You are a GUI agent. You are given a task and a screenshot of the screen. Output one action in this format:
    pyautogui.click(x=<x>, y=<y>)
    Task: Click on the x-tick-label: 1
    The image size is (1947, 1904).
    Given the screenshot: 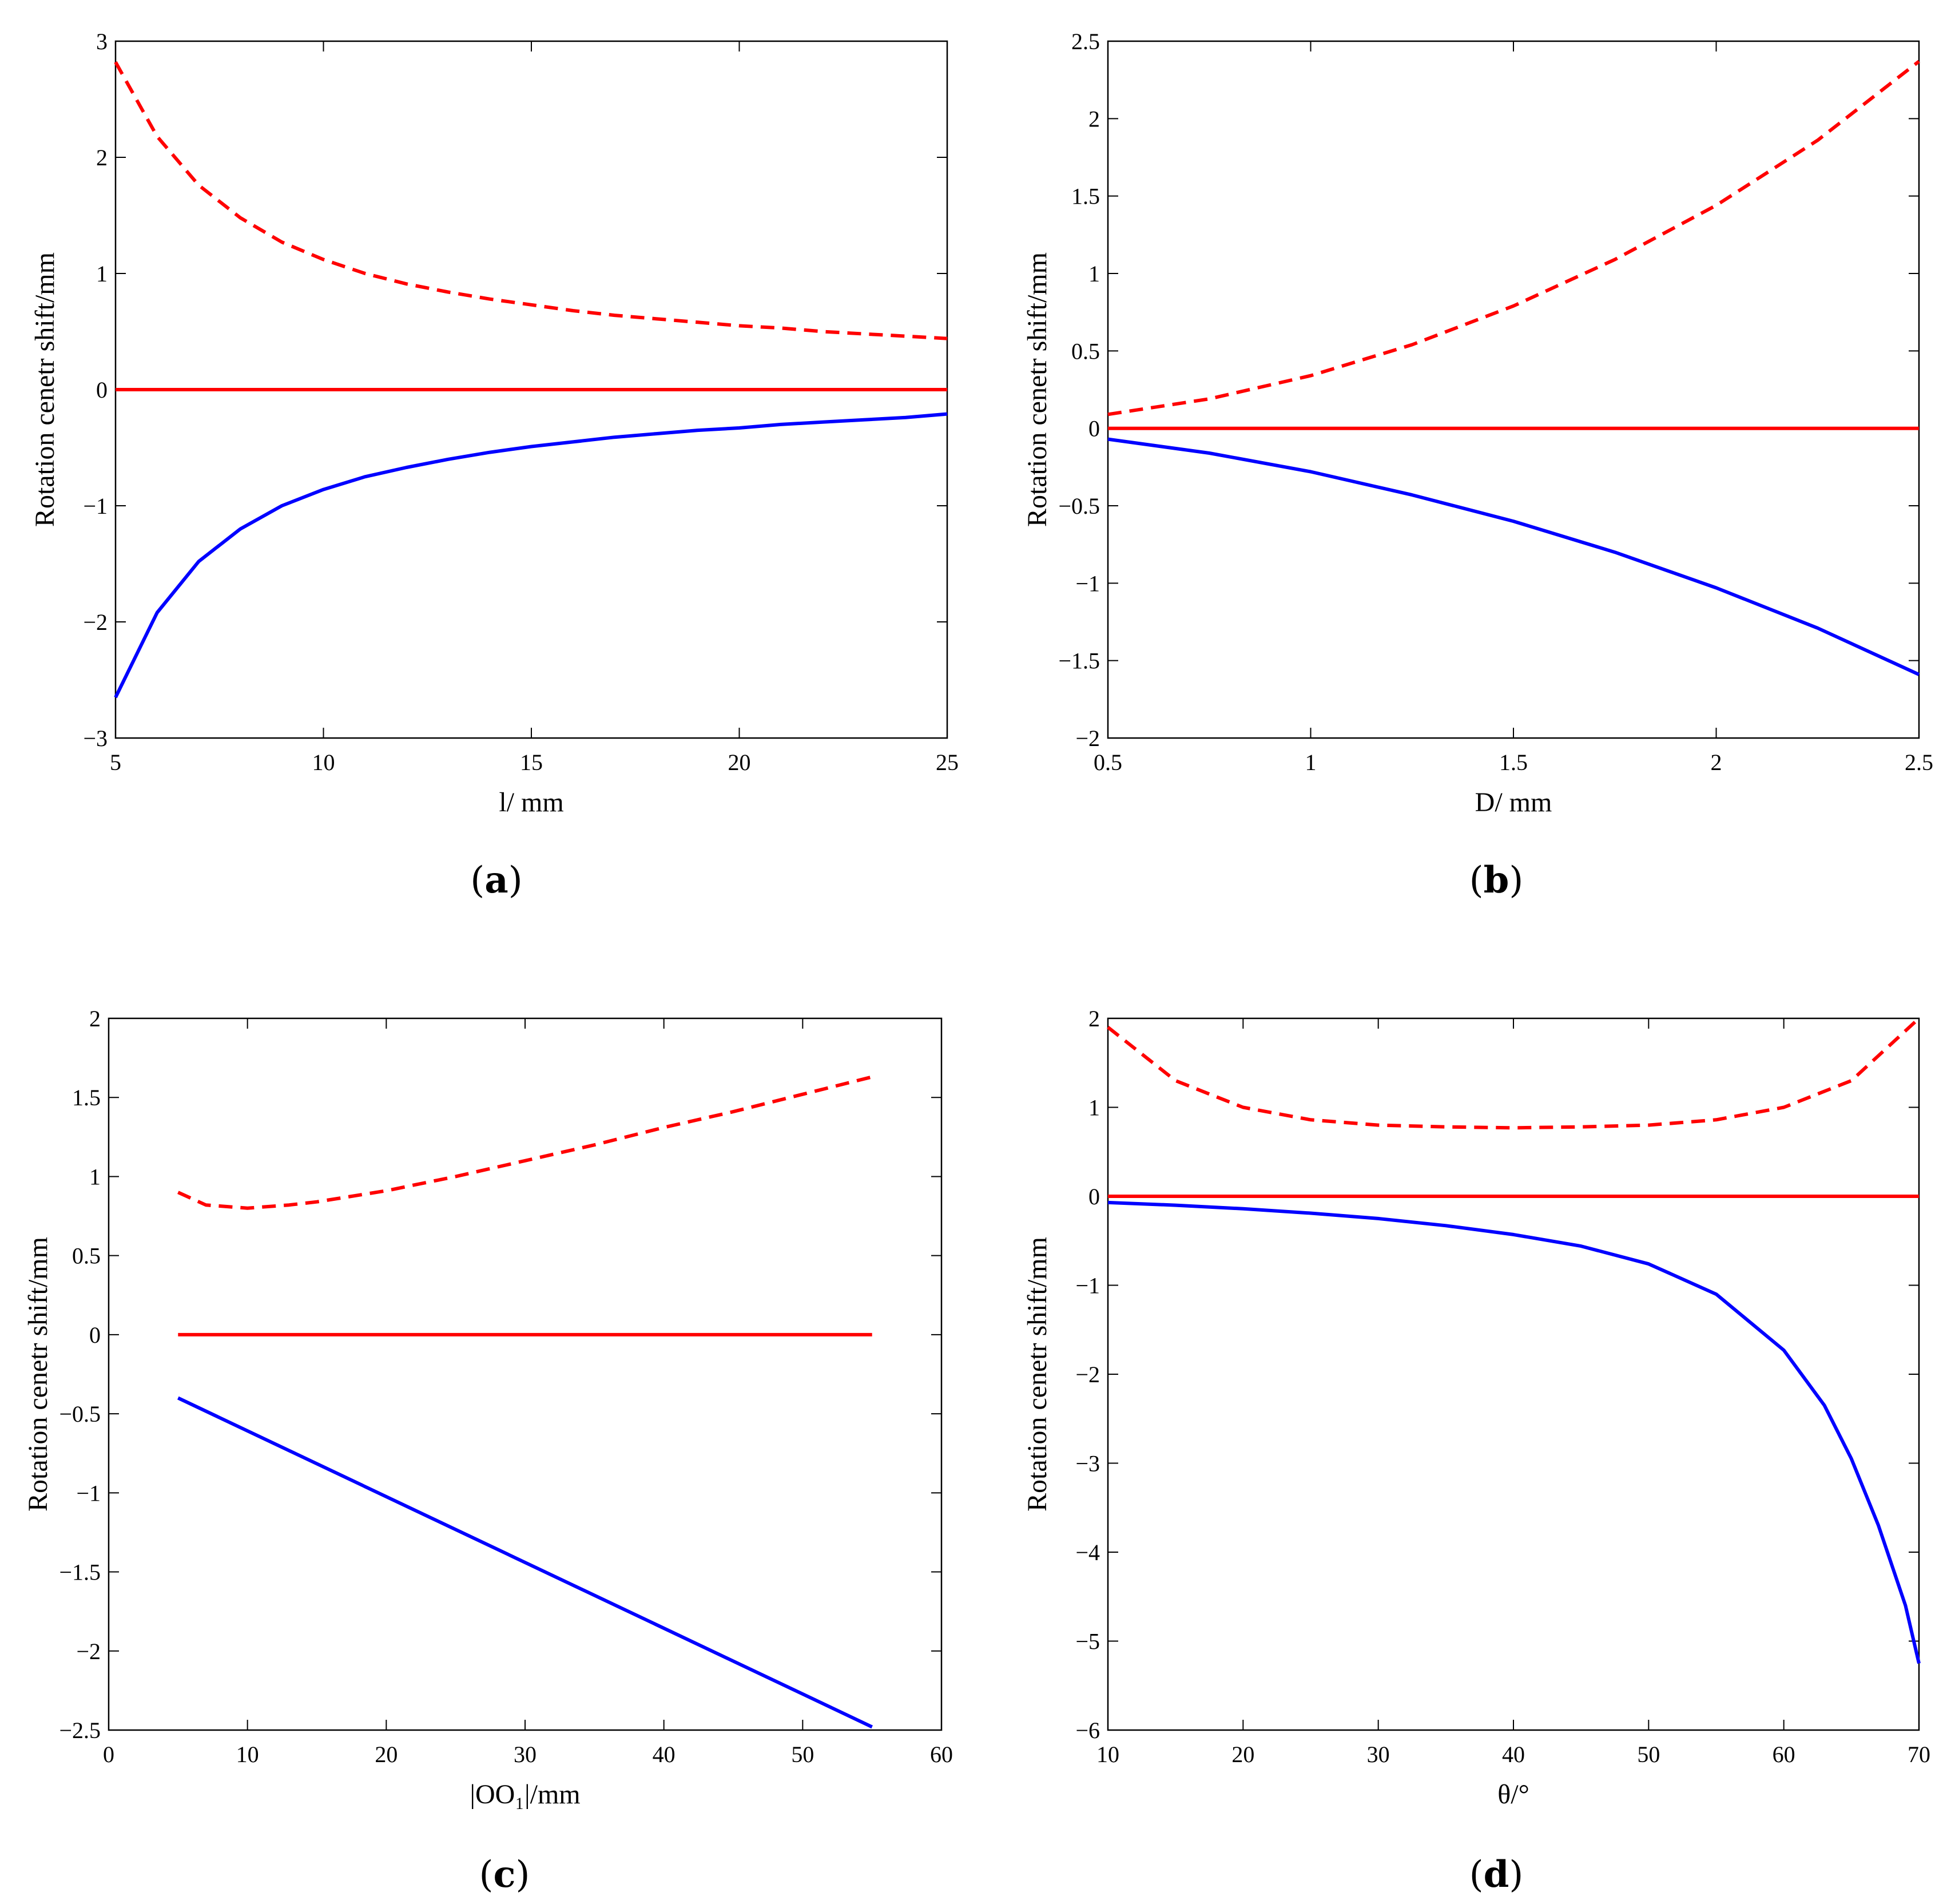 What is the action you would take?
    pyautogui.click(x=1311, y=762)
    